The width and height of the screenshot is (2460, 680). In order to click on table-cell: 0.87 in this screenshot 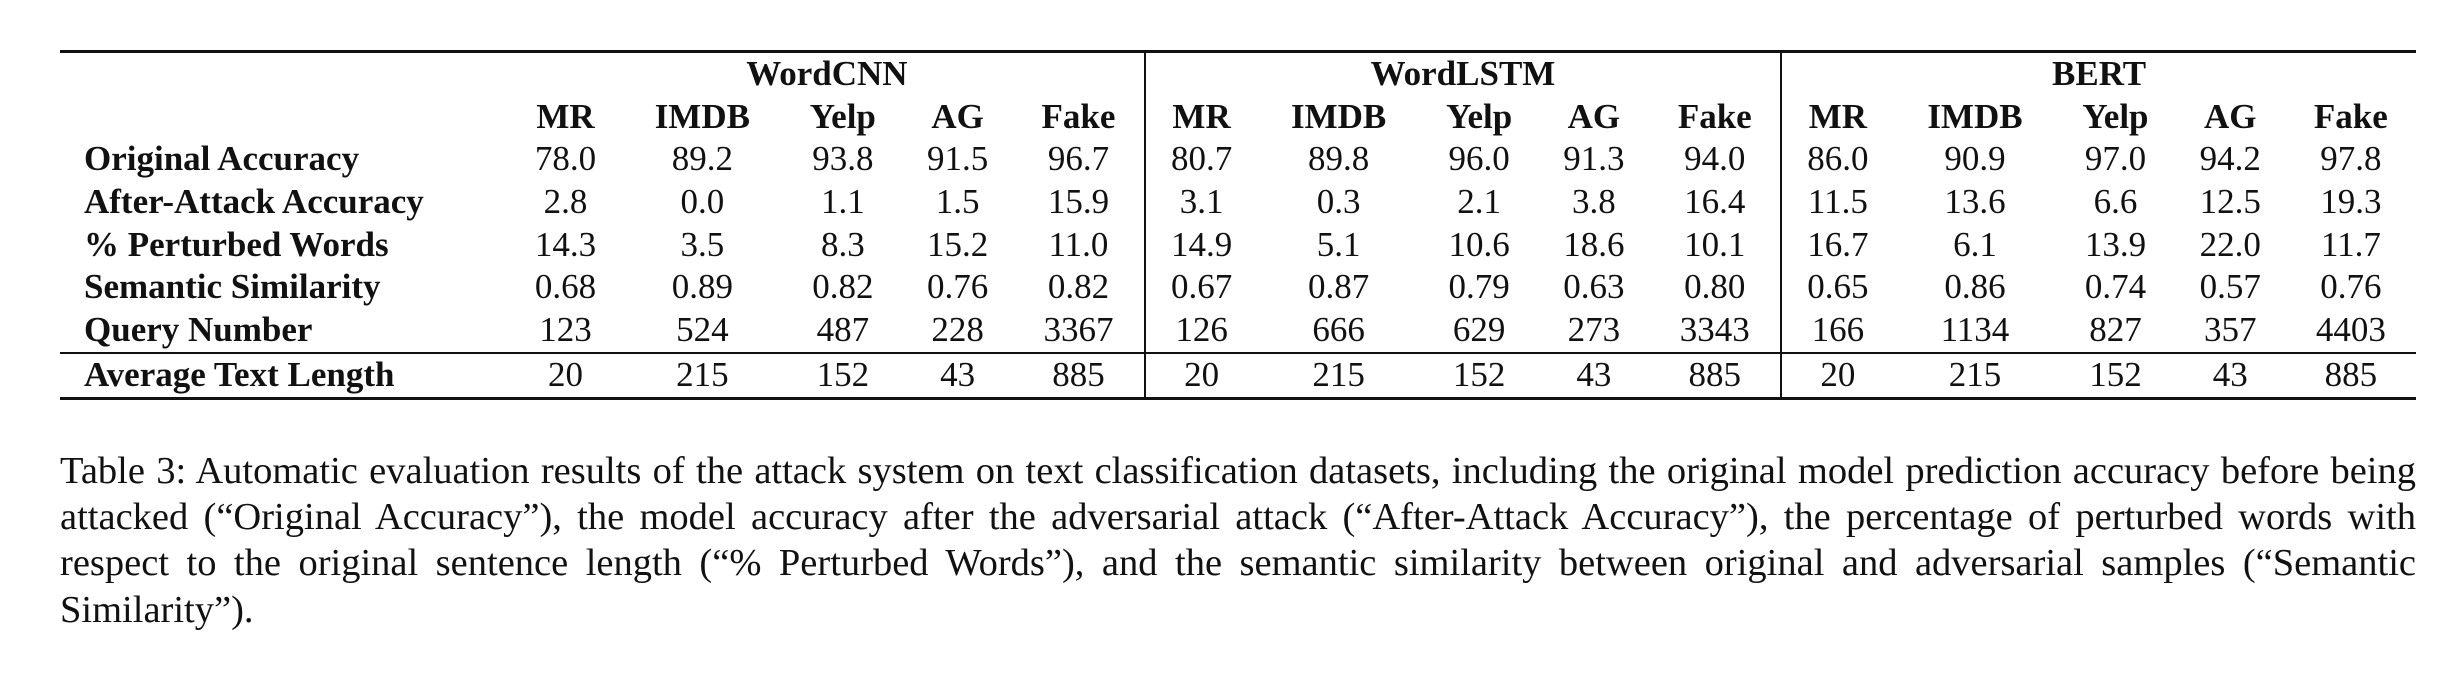, I will do `click(1339, 287)`.